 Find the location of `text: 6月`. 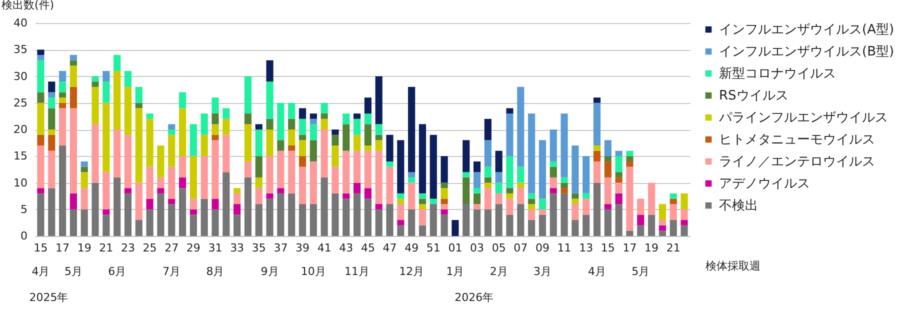

text: 6月 is located at coordinates (117, 271).